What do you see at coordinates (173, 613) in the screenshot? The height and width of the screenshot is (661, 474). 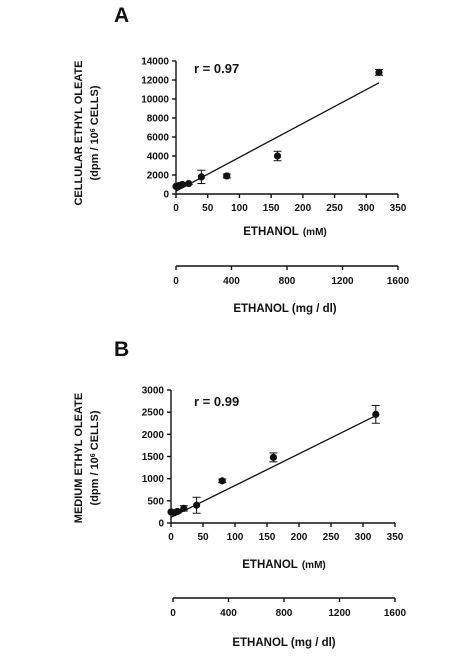 I see `panel-b-secondary-tick-label: 0` at bounding box center [173, 613].